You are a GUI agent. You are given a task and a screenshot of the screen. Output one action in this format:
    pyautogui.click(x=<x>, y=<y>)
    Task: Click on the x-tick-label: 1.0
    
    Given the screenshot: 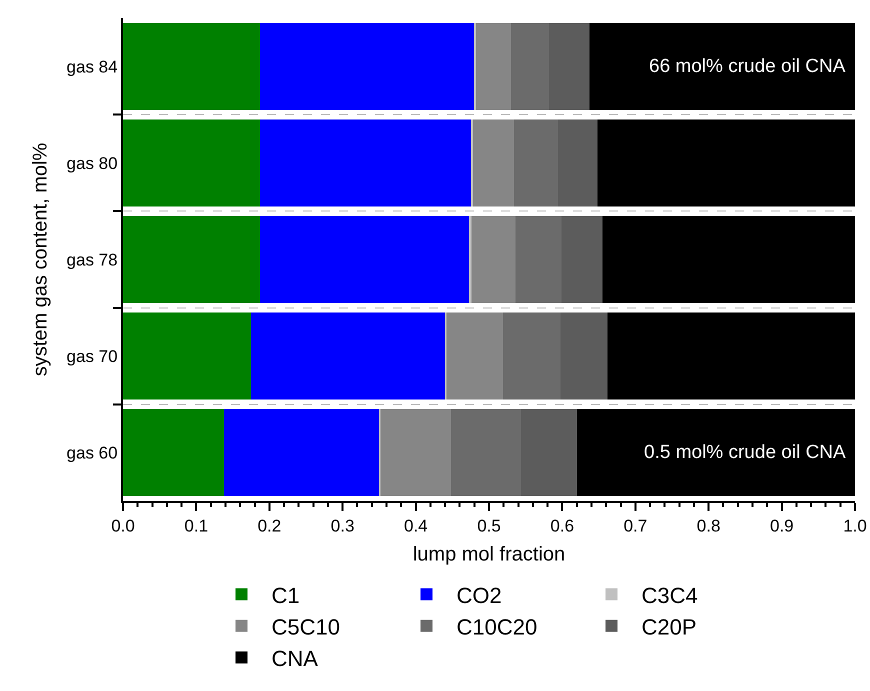 What is the action you would take?
    pyautogui.click(x=855, y=526)
    